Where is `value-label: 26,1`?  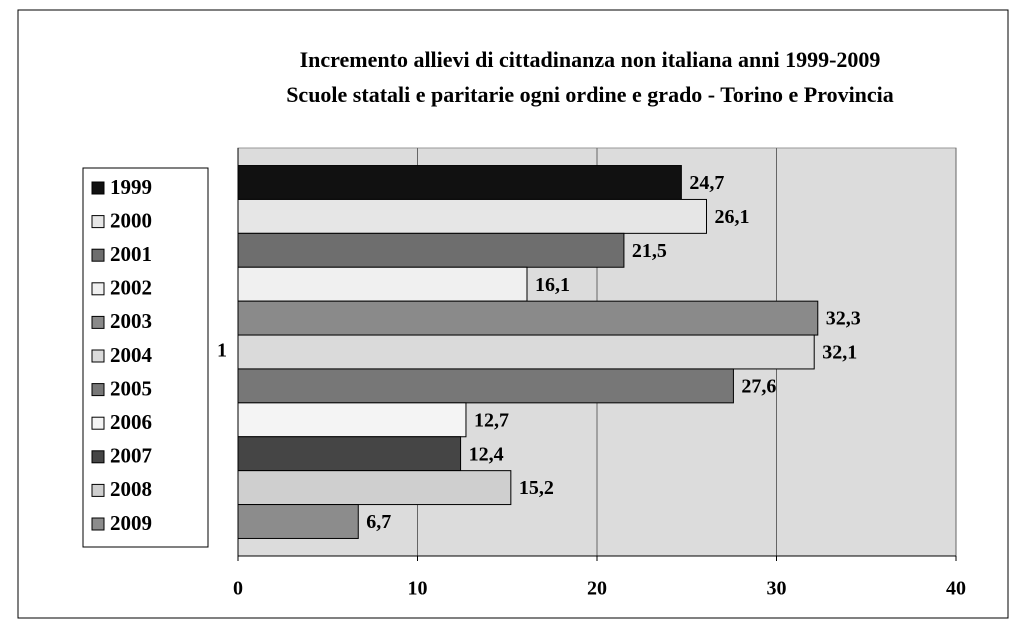
value-label: 26,1 is located at coordinates (731, 217).